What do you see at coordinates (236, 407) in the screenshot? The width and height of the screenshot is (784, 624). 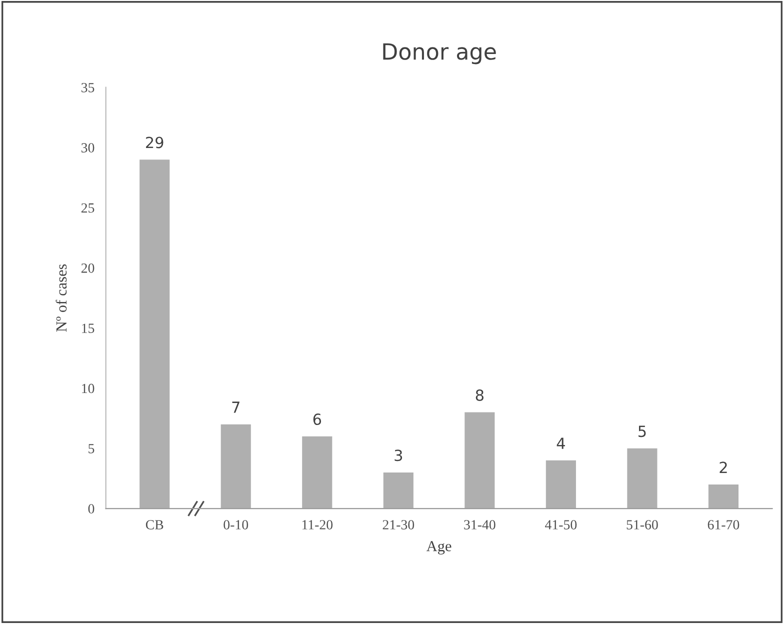 I see `data-label: 7` at bounding box center [236, 407].